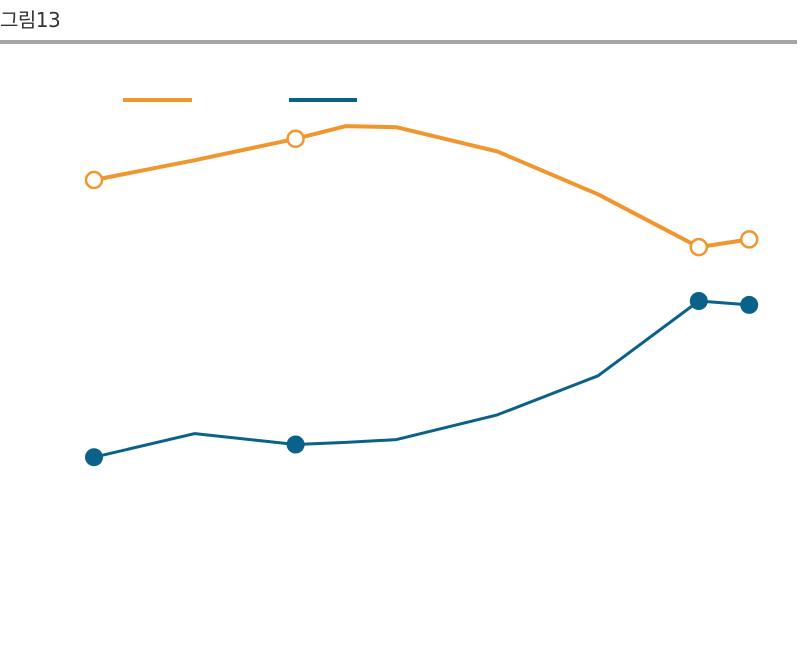 The image size is (800, 663). Describe the element at coordinates (398, 42) in the screenshot. I see `title-rule` at that location.